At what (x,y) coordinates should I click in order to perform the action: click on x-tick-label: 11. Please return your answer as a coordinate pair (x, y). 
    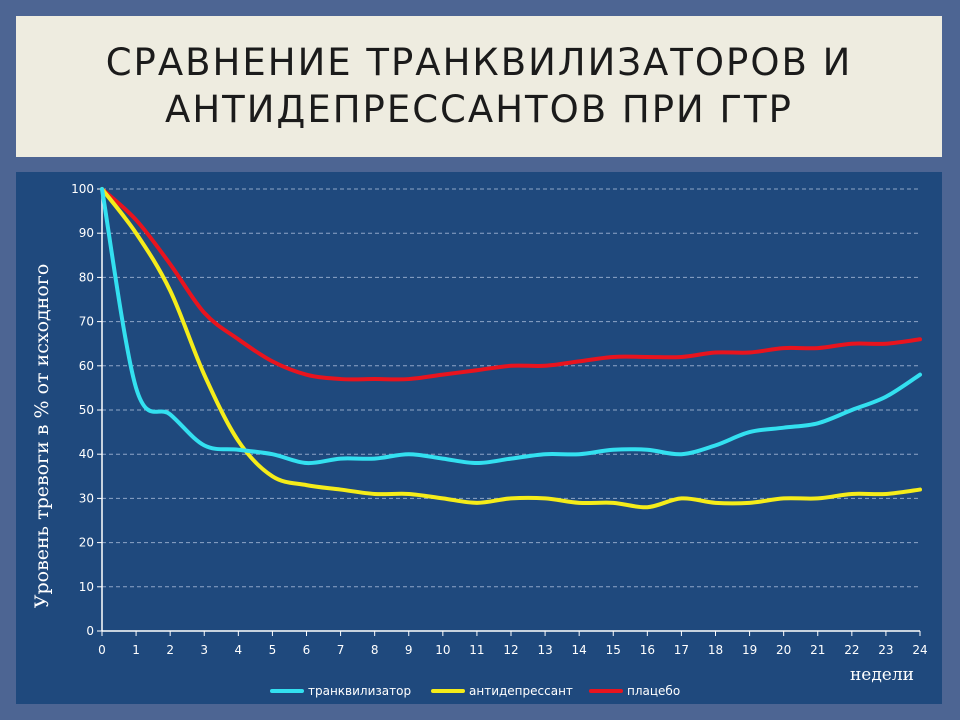
    Looking at the image, I should click on (476, 650).